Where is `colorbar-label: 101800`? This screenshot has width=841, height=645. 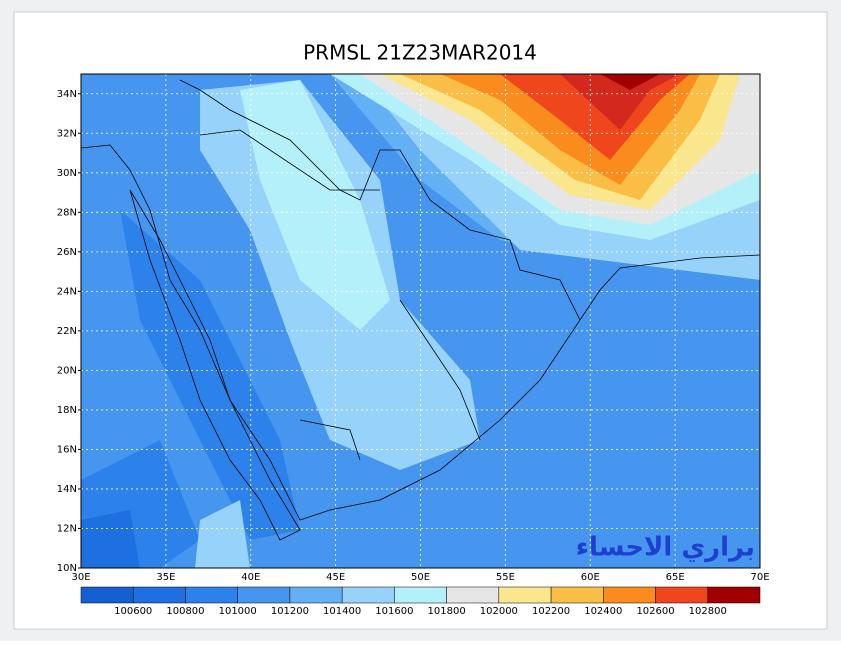 colorbar-label: 101800 is located at coordinates (447, 611).